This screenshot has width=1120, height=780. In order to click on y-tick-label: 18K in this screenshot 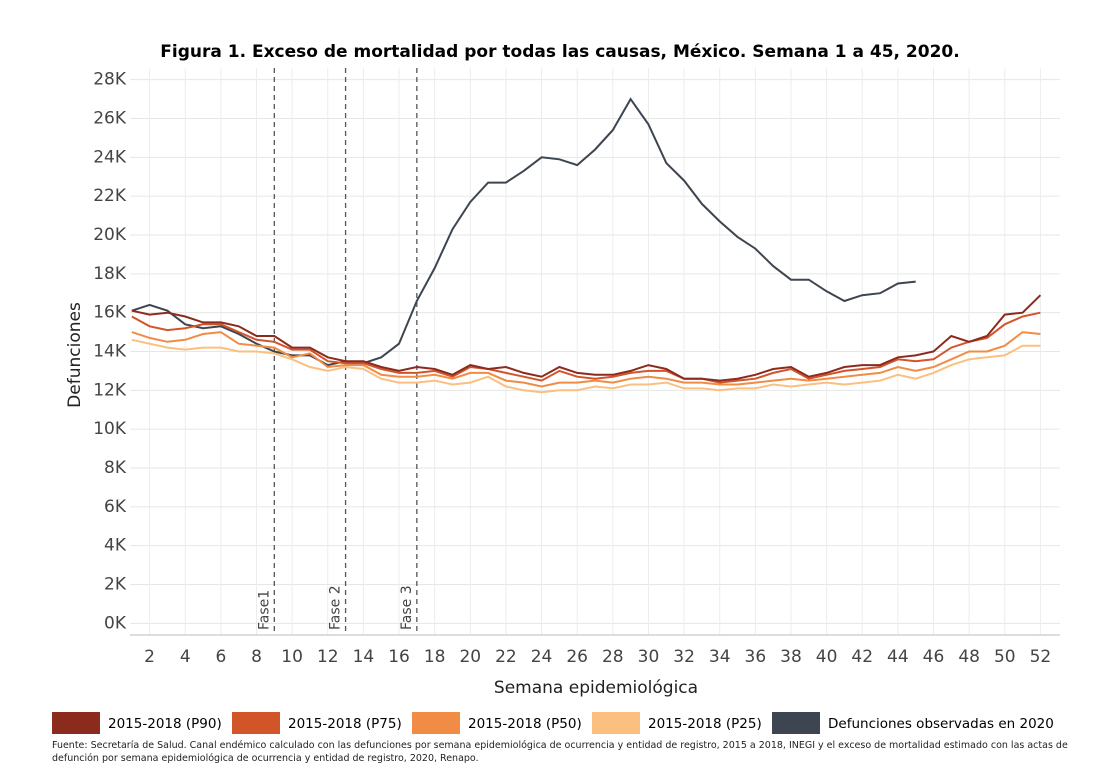, I will do `click(110, 274)`.